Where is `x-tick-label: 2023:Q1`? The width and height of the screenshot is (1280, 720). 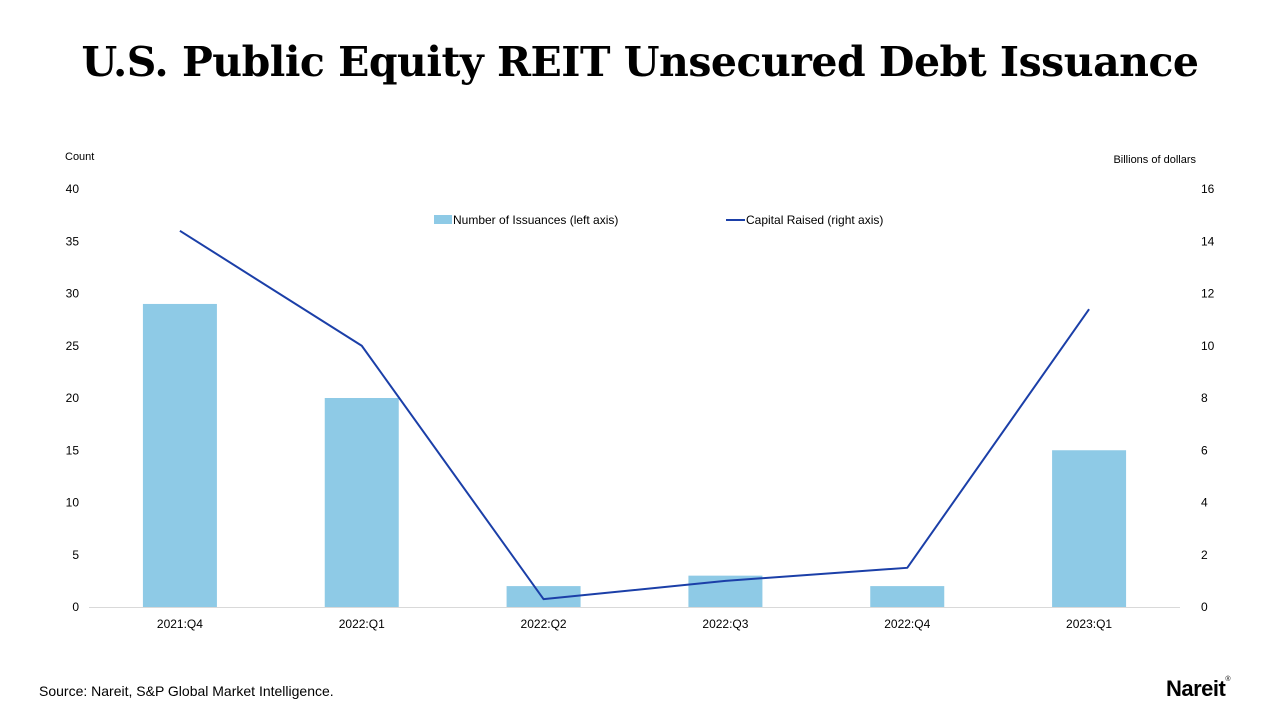
x-tick-label: 2023:Q1 is located at coordinates (1089, 624).